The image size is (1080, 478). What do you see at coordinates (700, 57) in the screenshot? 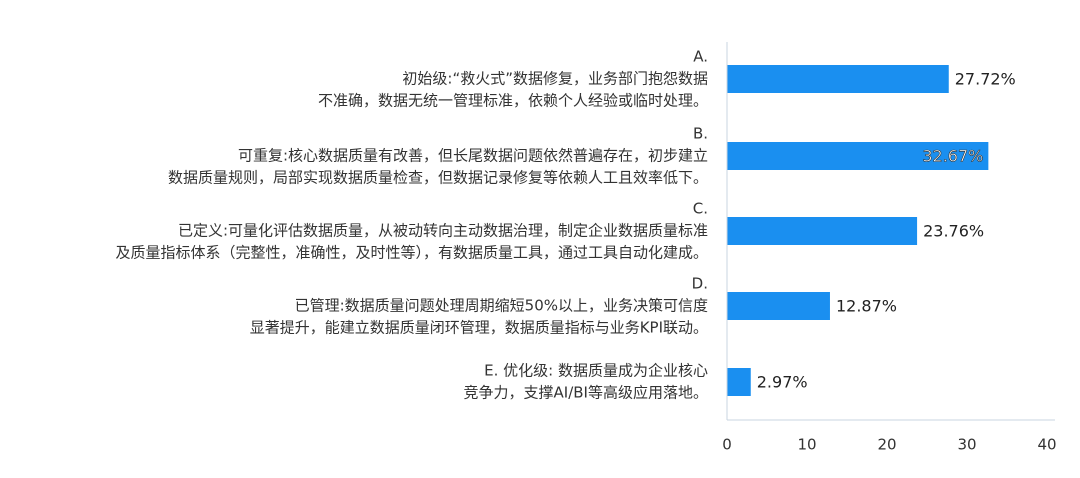
I see `category-label-line: A.` at bounding box center [700, 57].